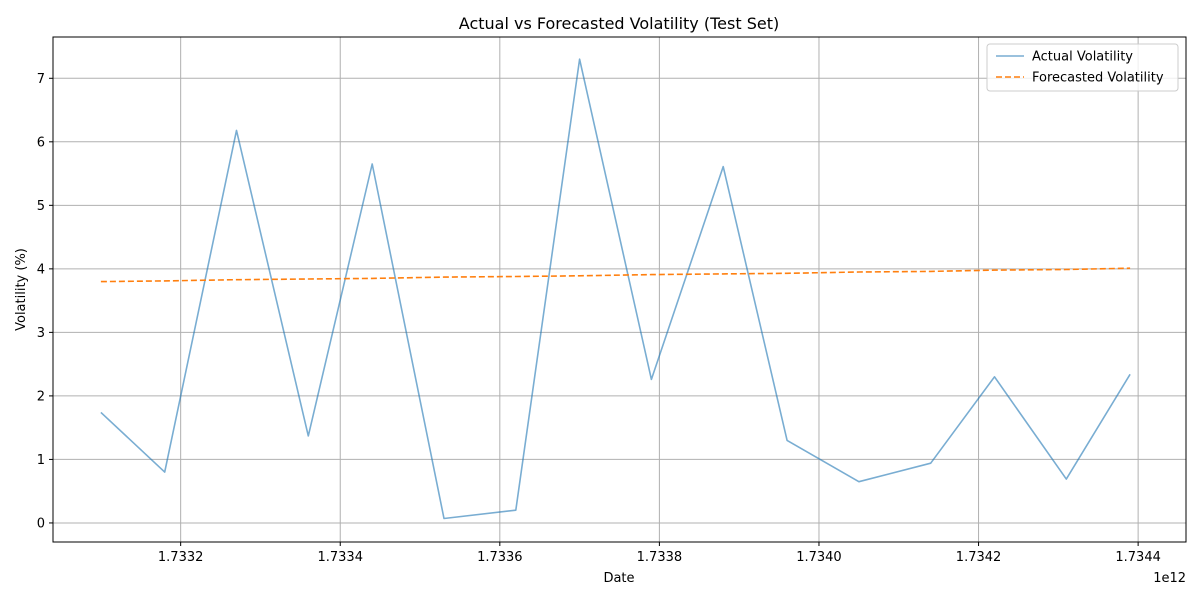 This screenshot has height=600, width=1200. Describe the element at coordinates (340, 557) in the screenshot. I see `x-tick-label: 1.7334` at that location.